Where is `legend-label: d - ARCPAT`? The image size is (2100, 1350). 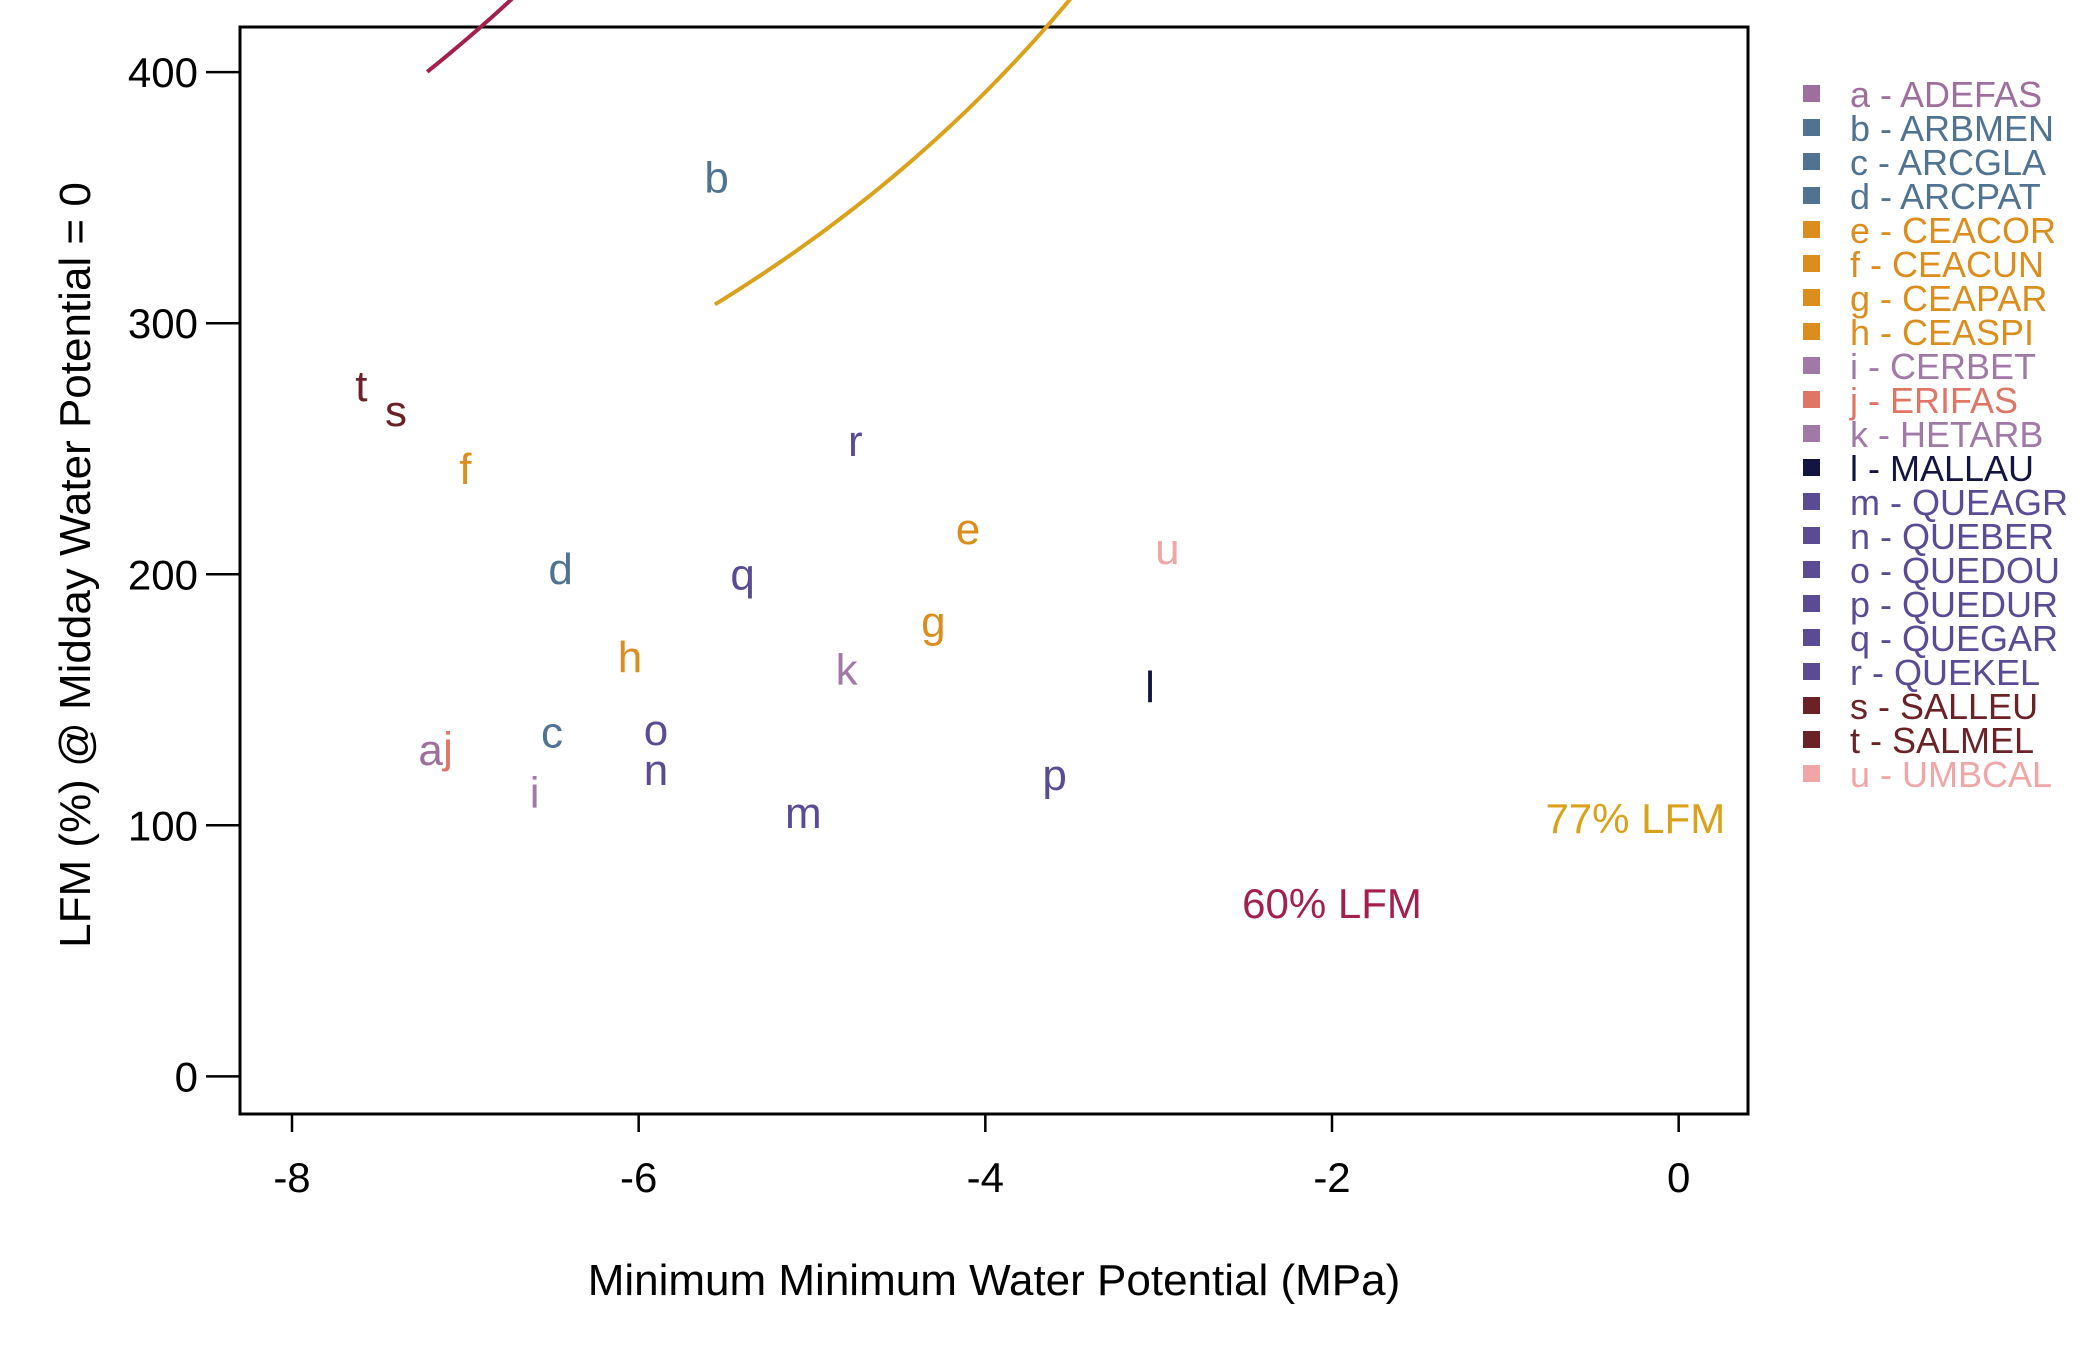
legend-label: d - ARCPAT is located at coordinates (1945, 196).